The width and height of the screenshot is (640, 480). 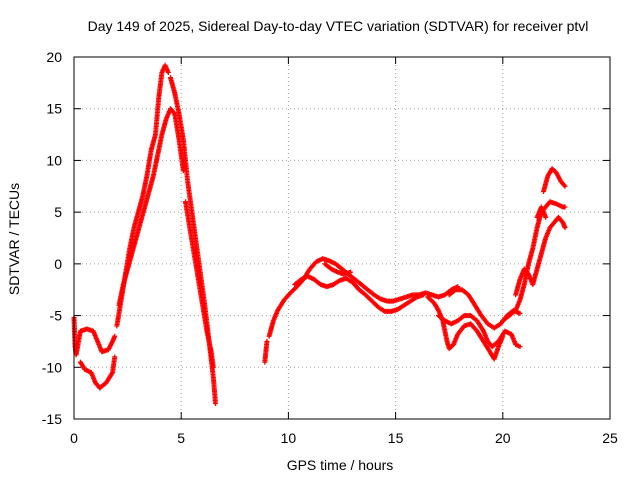 I want to click on series-i, so click(x=359, y=293).